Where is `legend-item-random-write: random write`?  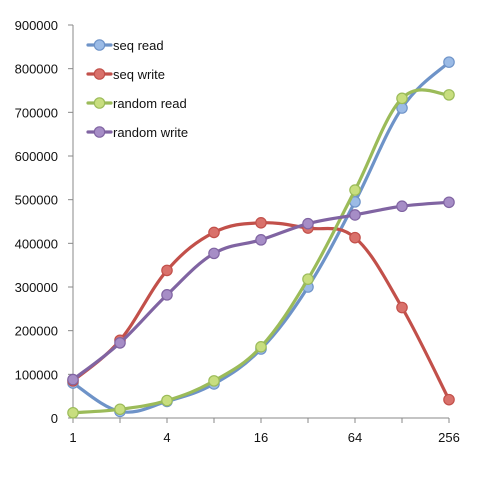
legend-item-random-write: random write is located at coordinates (137, 132).